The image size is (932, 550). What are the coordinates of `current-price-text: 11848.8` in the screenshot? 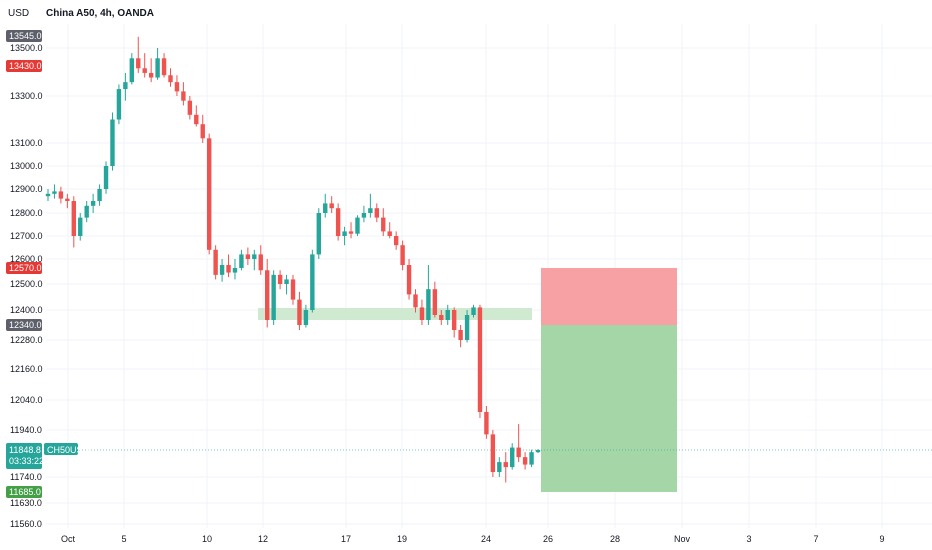 It's located at (25, 450).